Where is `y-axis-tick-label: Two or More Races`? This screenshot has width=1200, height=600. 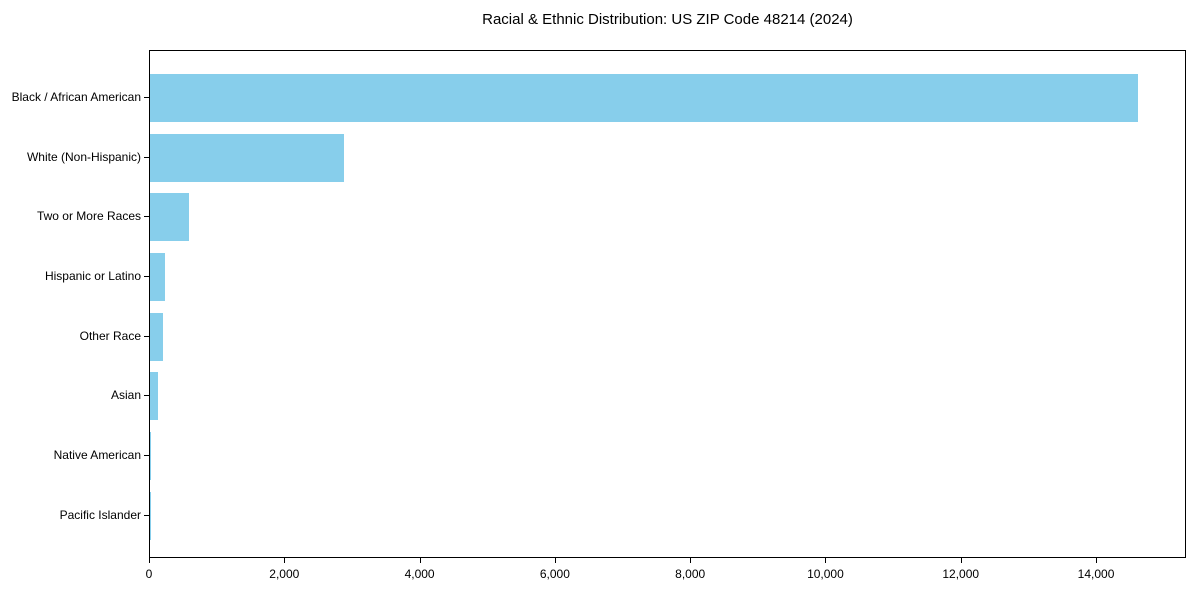
y-axis-tick-label: Two or More Races is located at coordinates (88, 216).